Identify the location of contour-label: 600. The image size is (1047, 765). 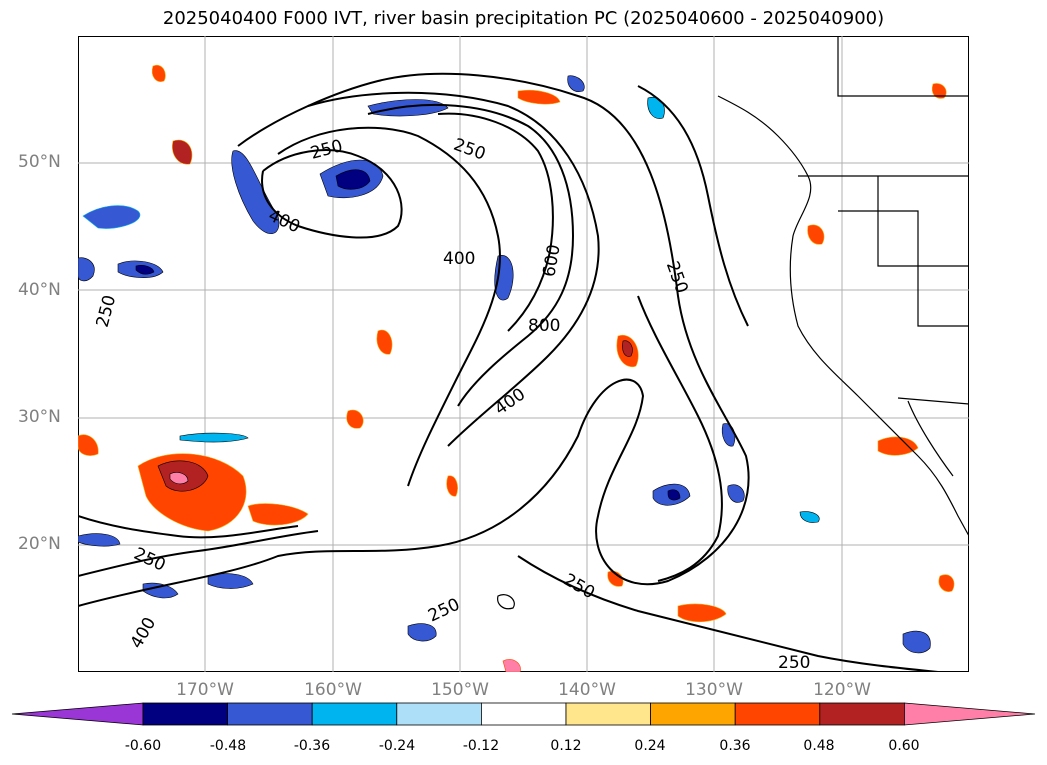
(551, 260).